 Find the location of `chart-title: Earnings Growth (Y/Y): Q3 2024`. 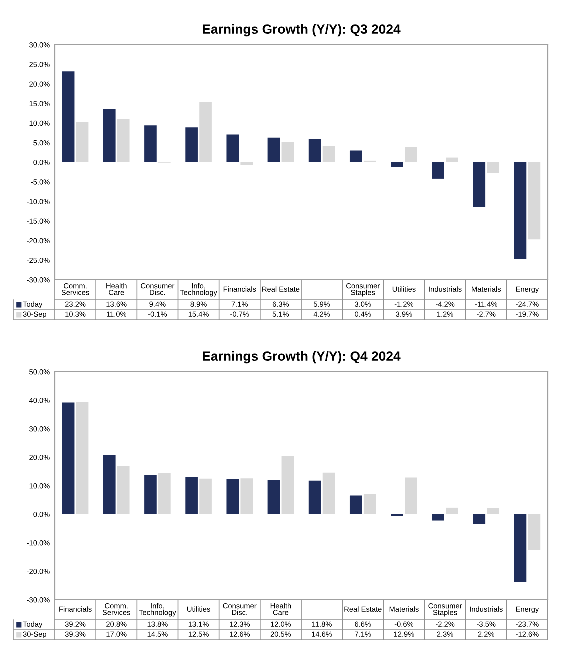

chart-title: Earnings Growth (Y/Y): Q3 2024 is located at coordinates (302, 30).